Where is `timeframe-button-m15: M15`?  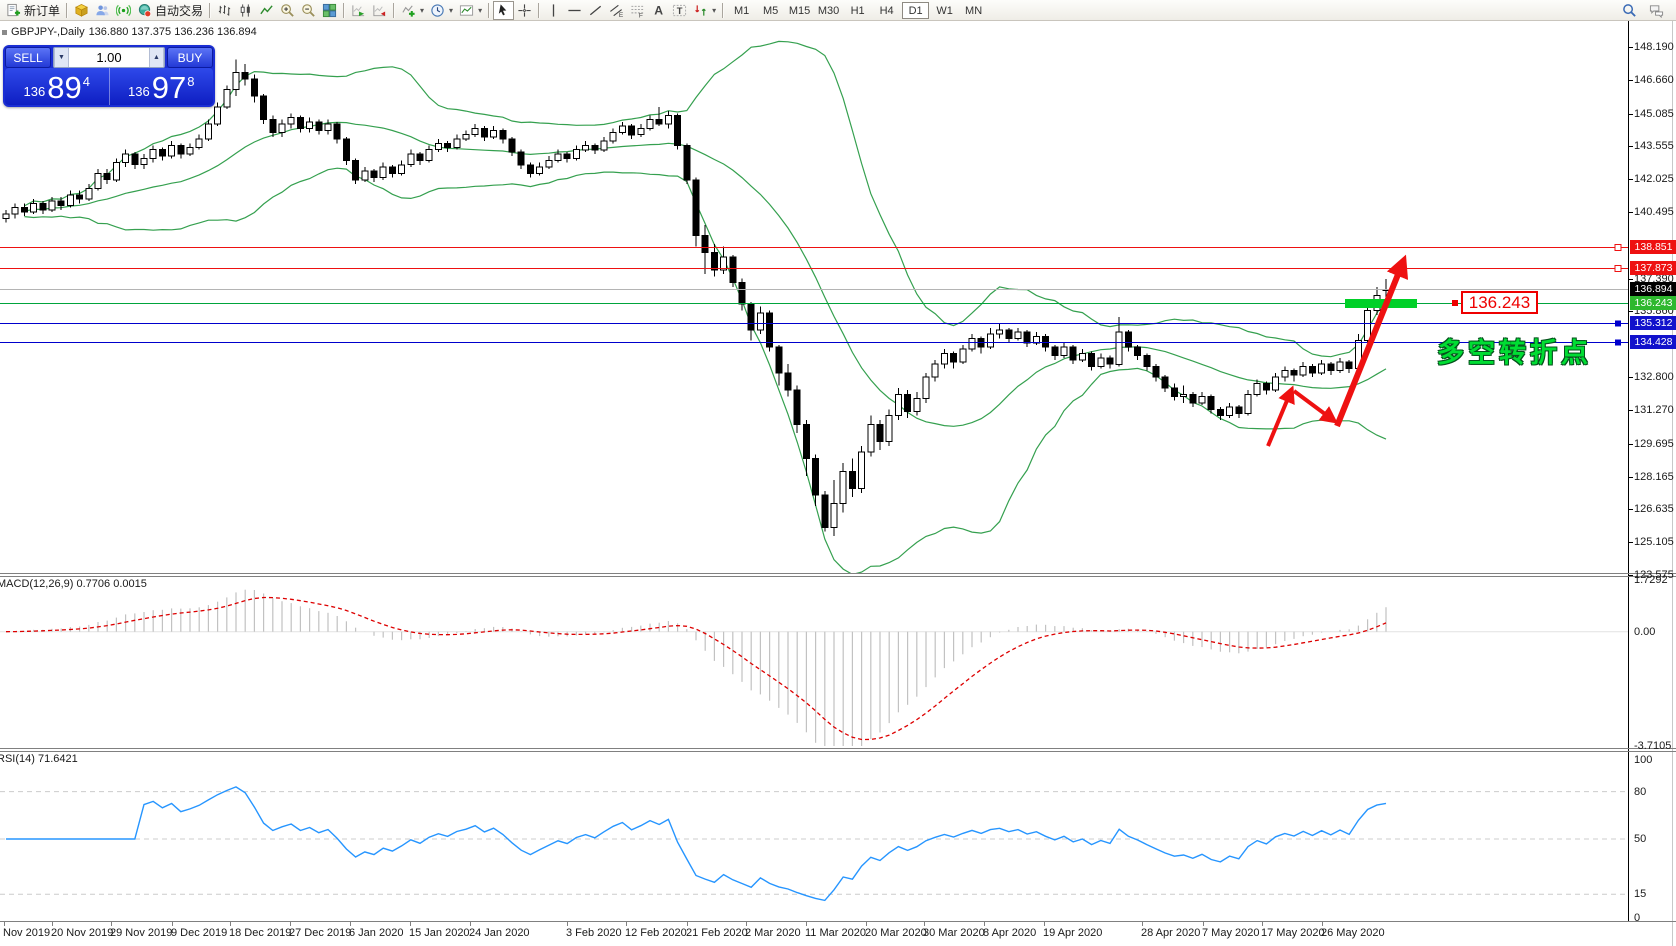
timeframe-button-m15: M15 is located at coordinates (799, 10).